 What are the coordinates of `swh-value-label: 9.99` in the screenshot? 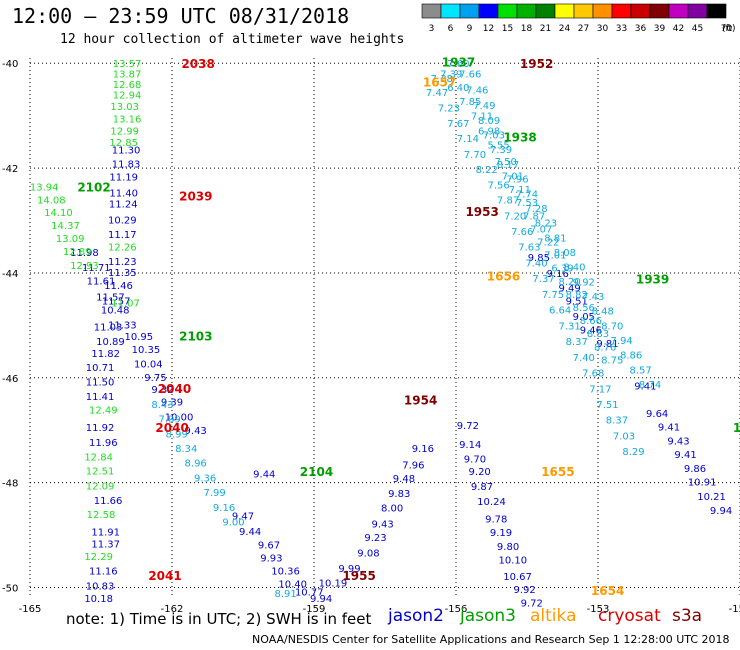 It's located at (349, 569).